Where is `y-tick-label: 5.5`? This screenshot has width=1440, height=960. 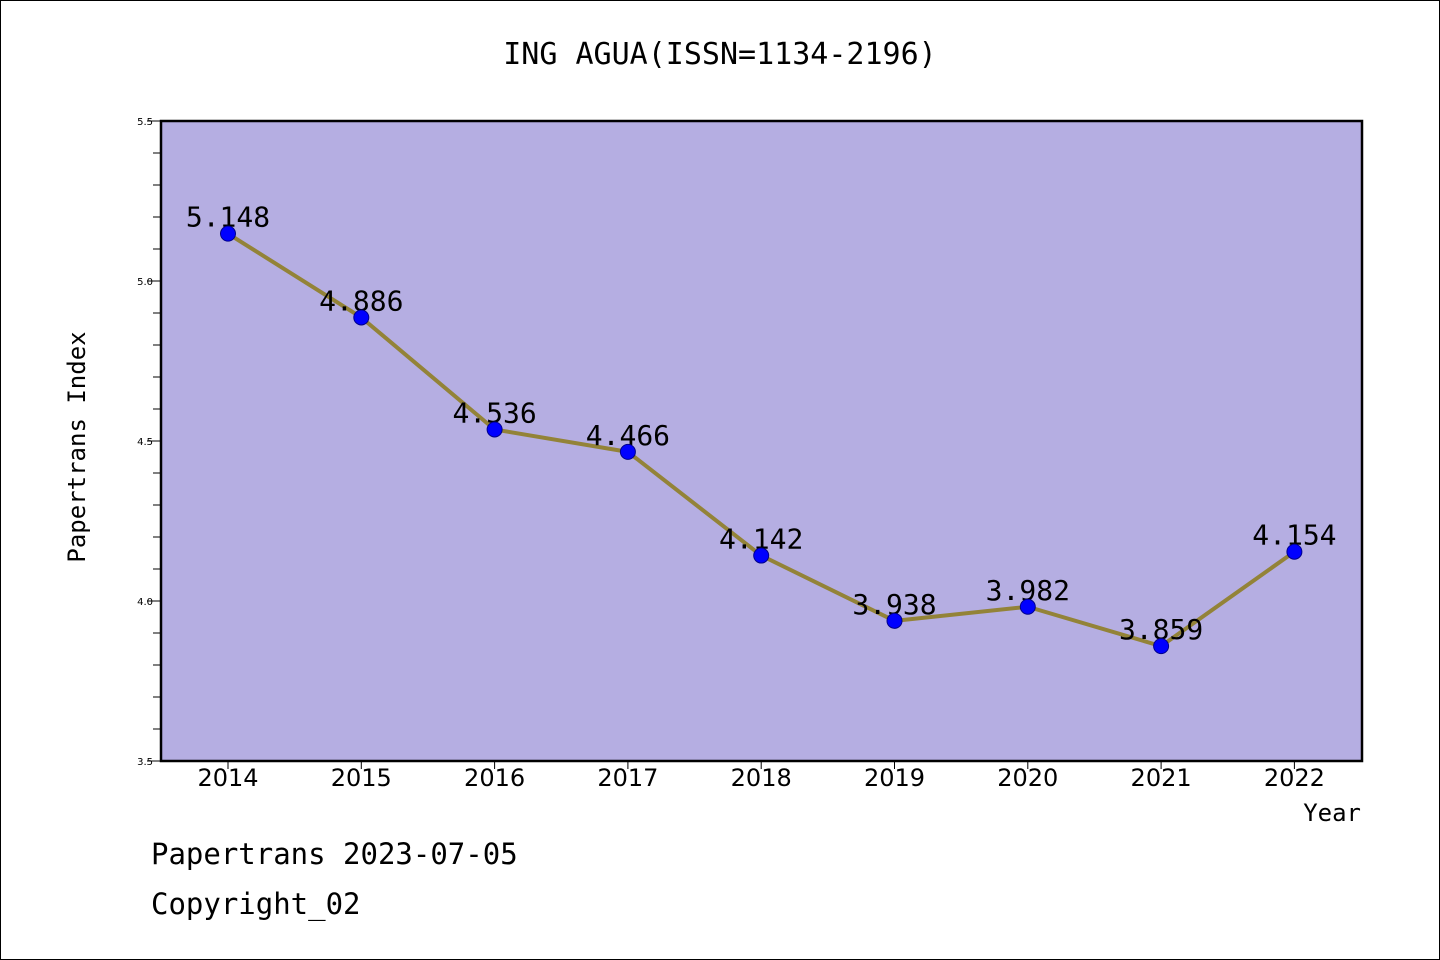 y-tick-label: 5.5 is located at coordinates (145, 122).